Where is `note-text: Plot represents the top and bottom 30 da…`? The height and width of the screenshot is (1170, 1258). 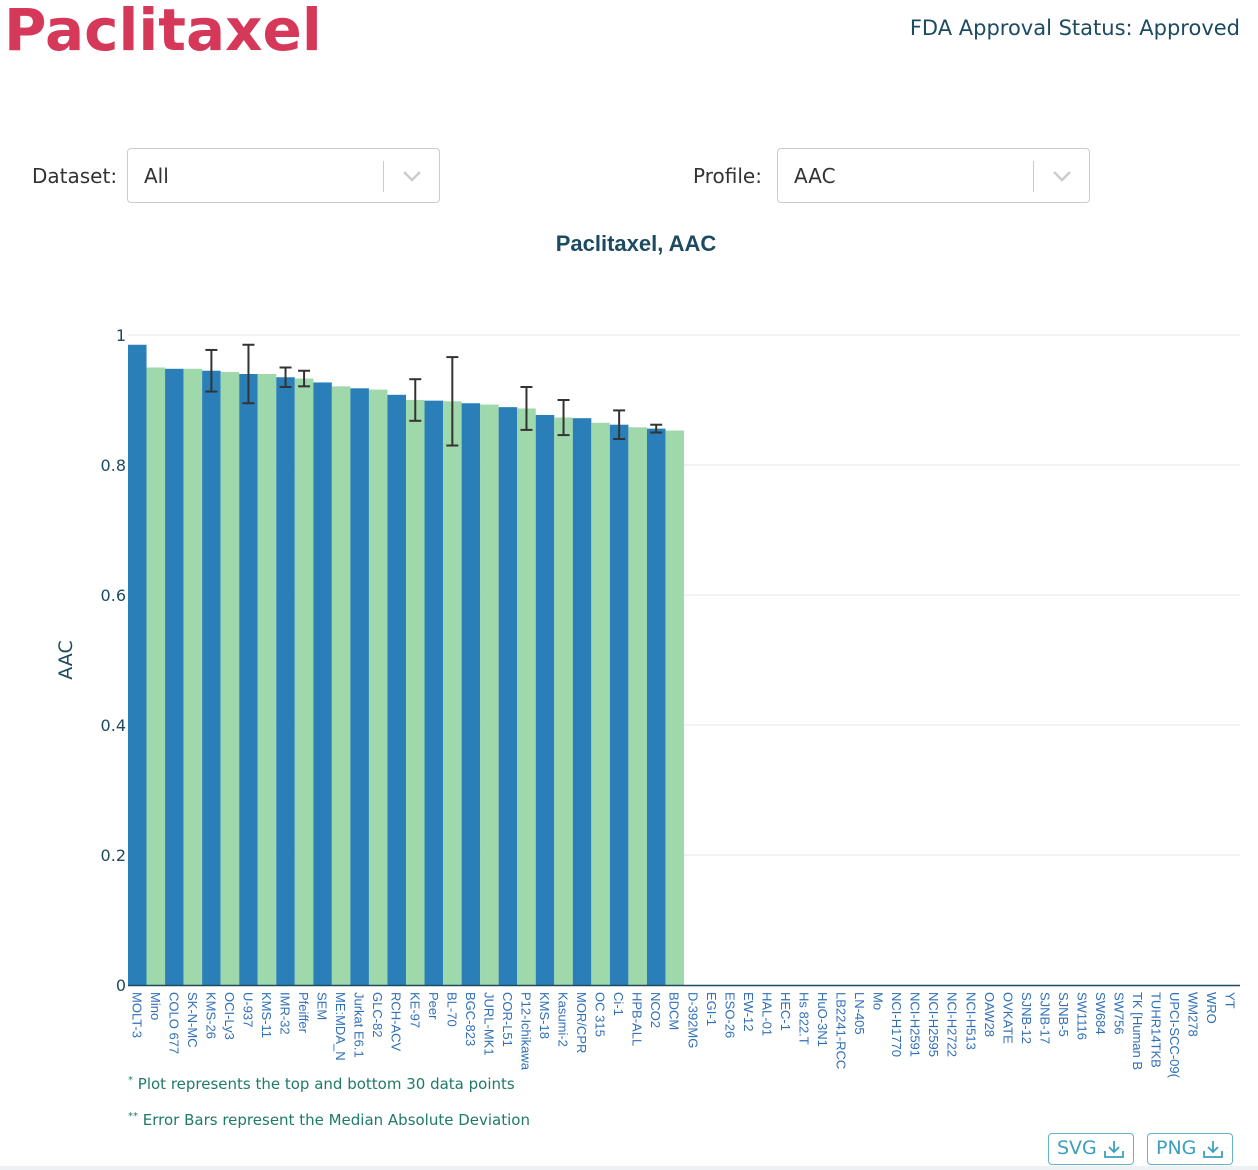
note-text: Plot represents the top and bottom 30 da… is located at coordinates (326, 1084).